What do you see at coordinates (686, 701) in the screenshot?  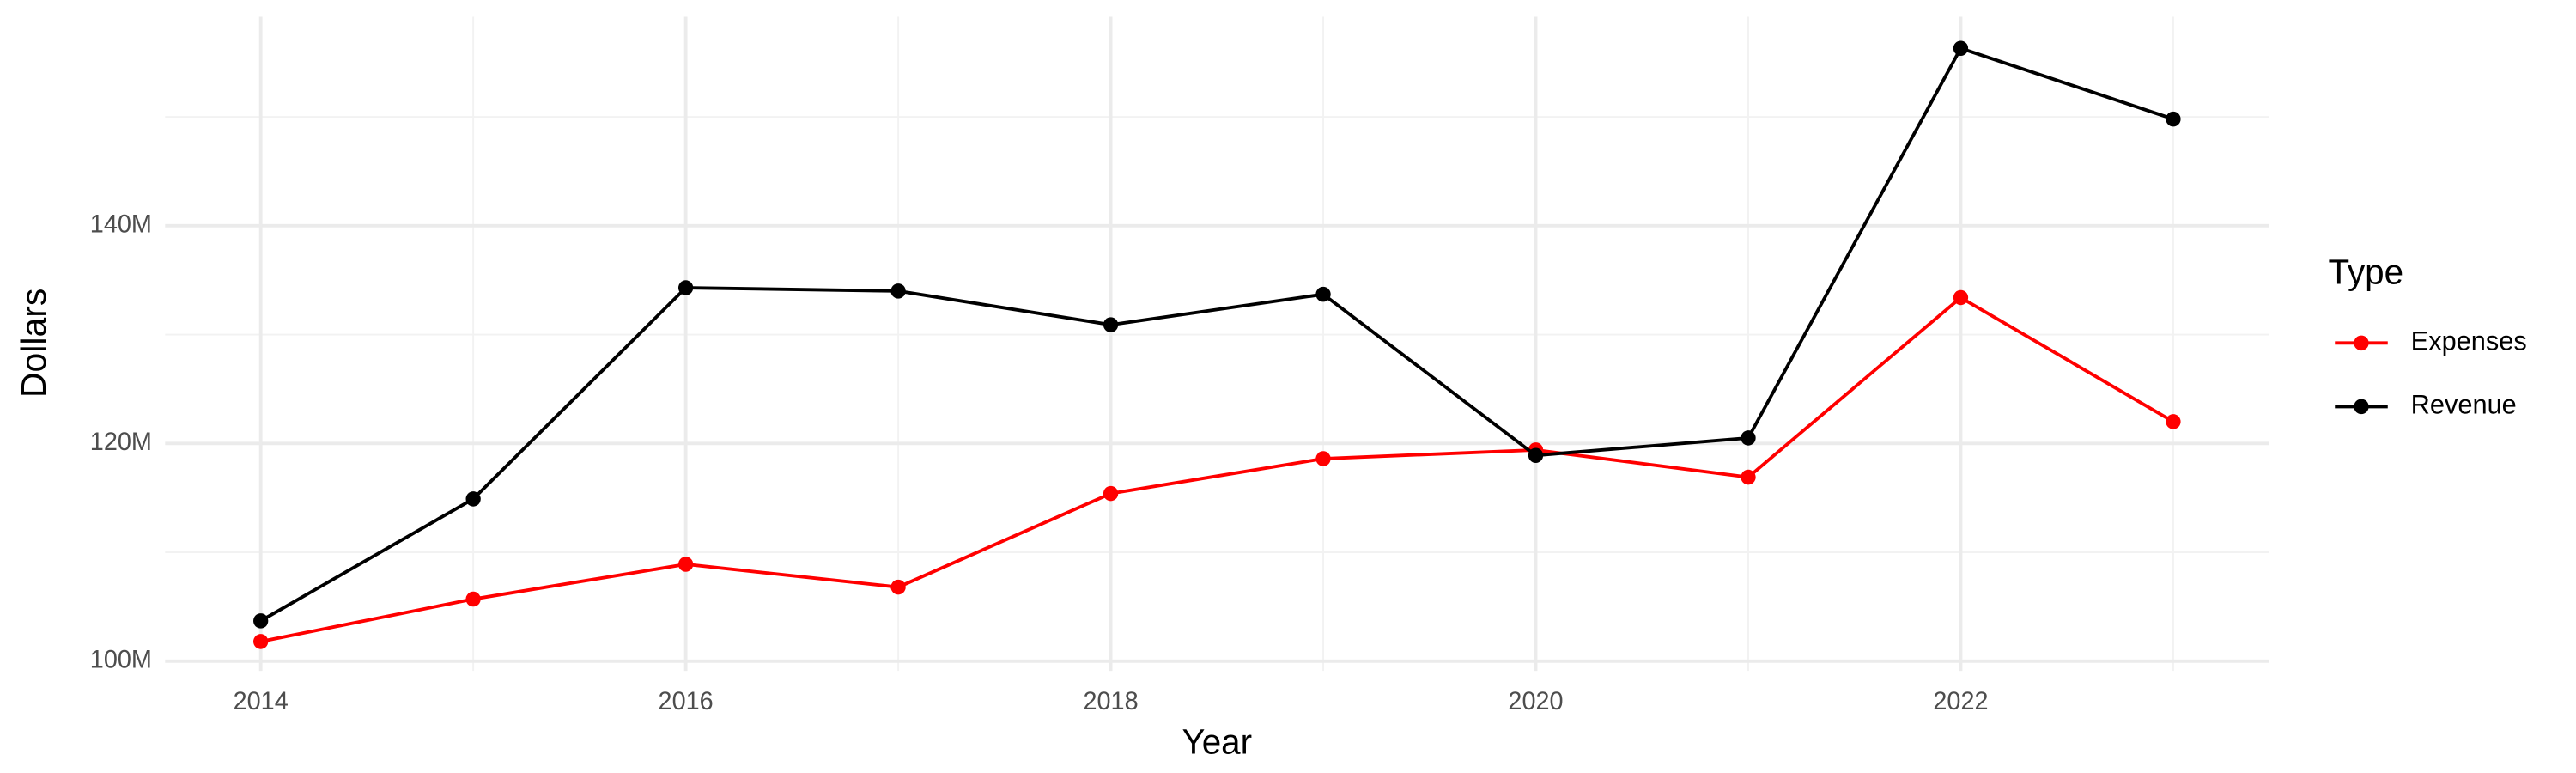 I see `x-tick-label: 2016` at bounding box center [686, 701].